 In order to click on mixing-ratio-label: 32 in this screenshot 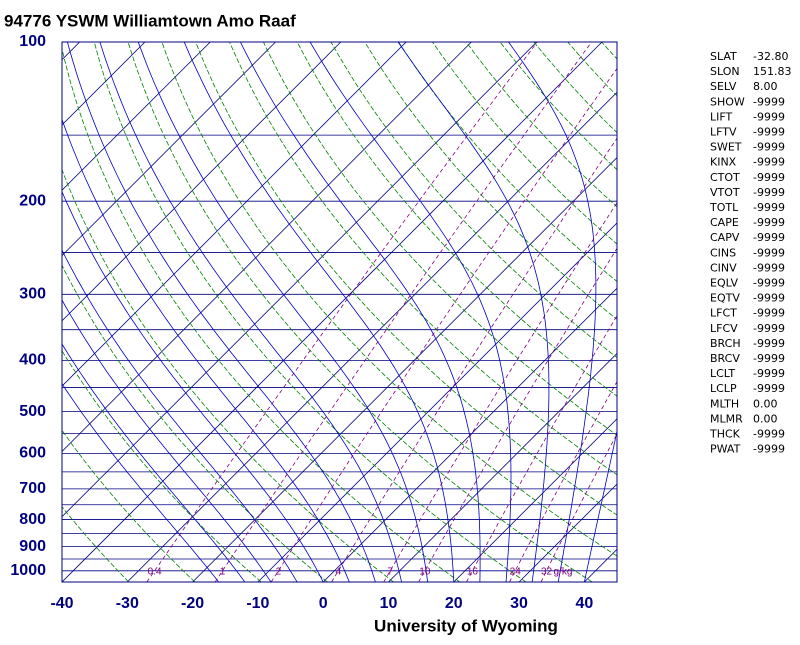, I will do `click(547, 571)`.